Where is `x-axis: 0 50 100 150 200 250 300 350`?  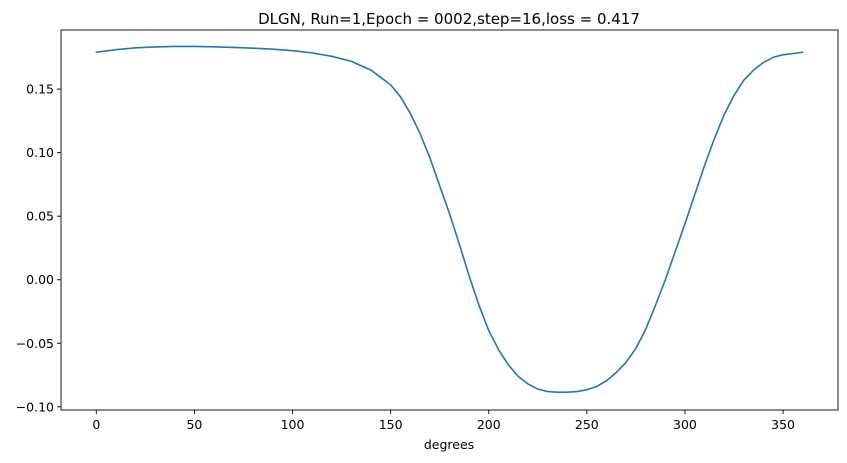
x-axis: 0 50 100 150 200 250 300 350 is located at coordinates (443, 421).